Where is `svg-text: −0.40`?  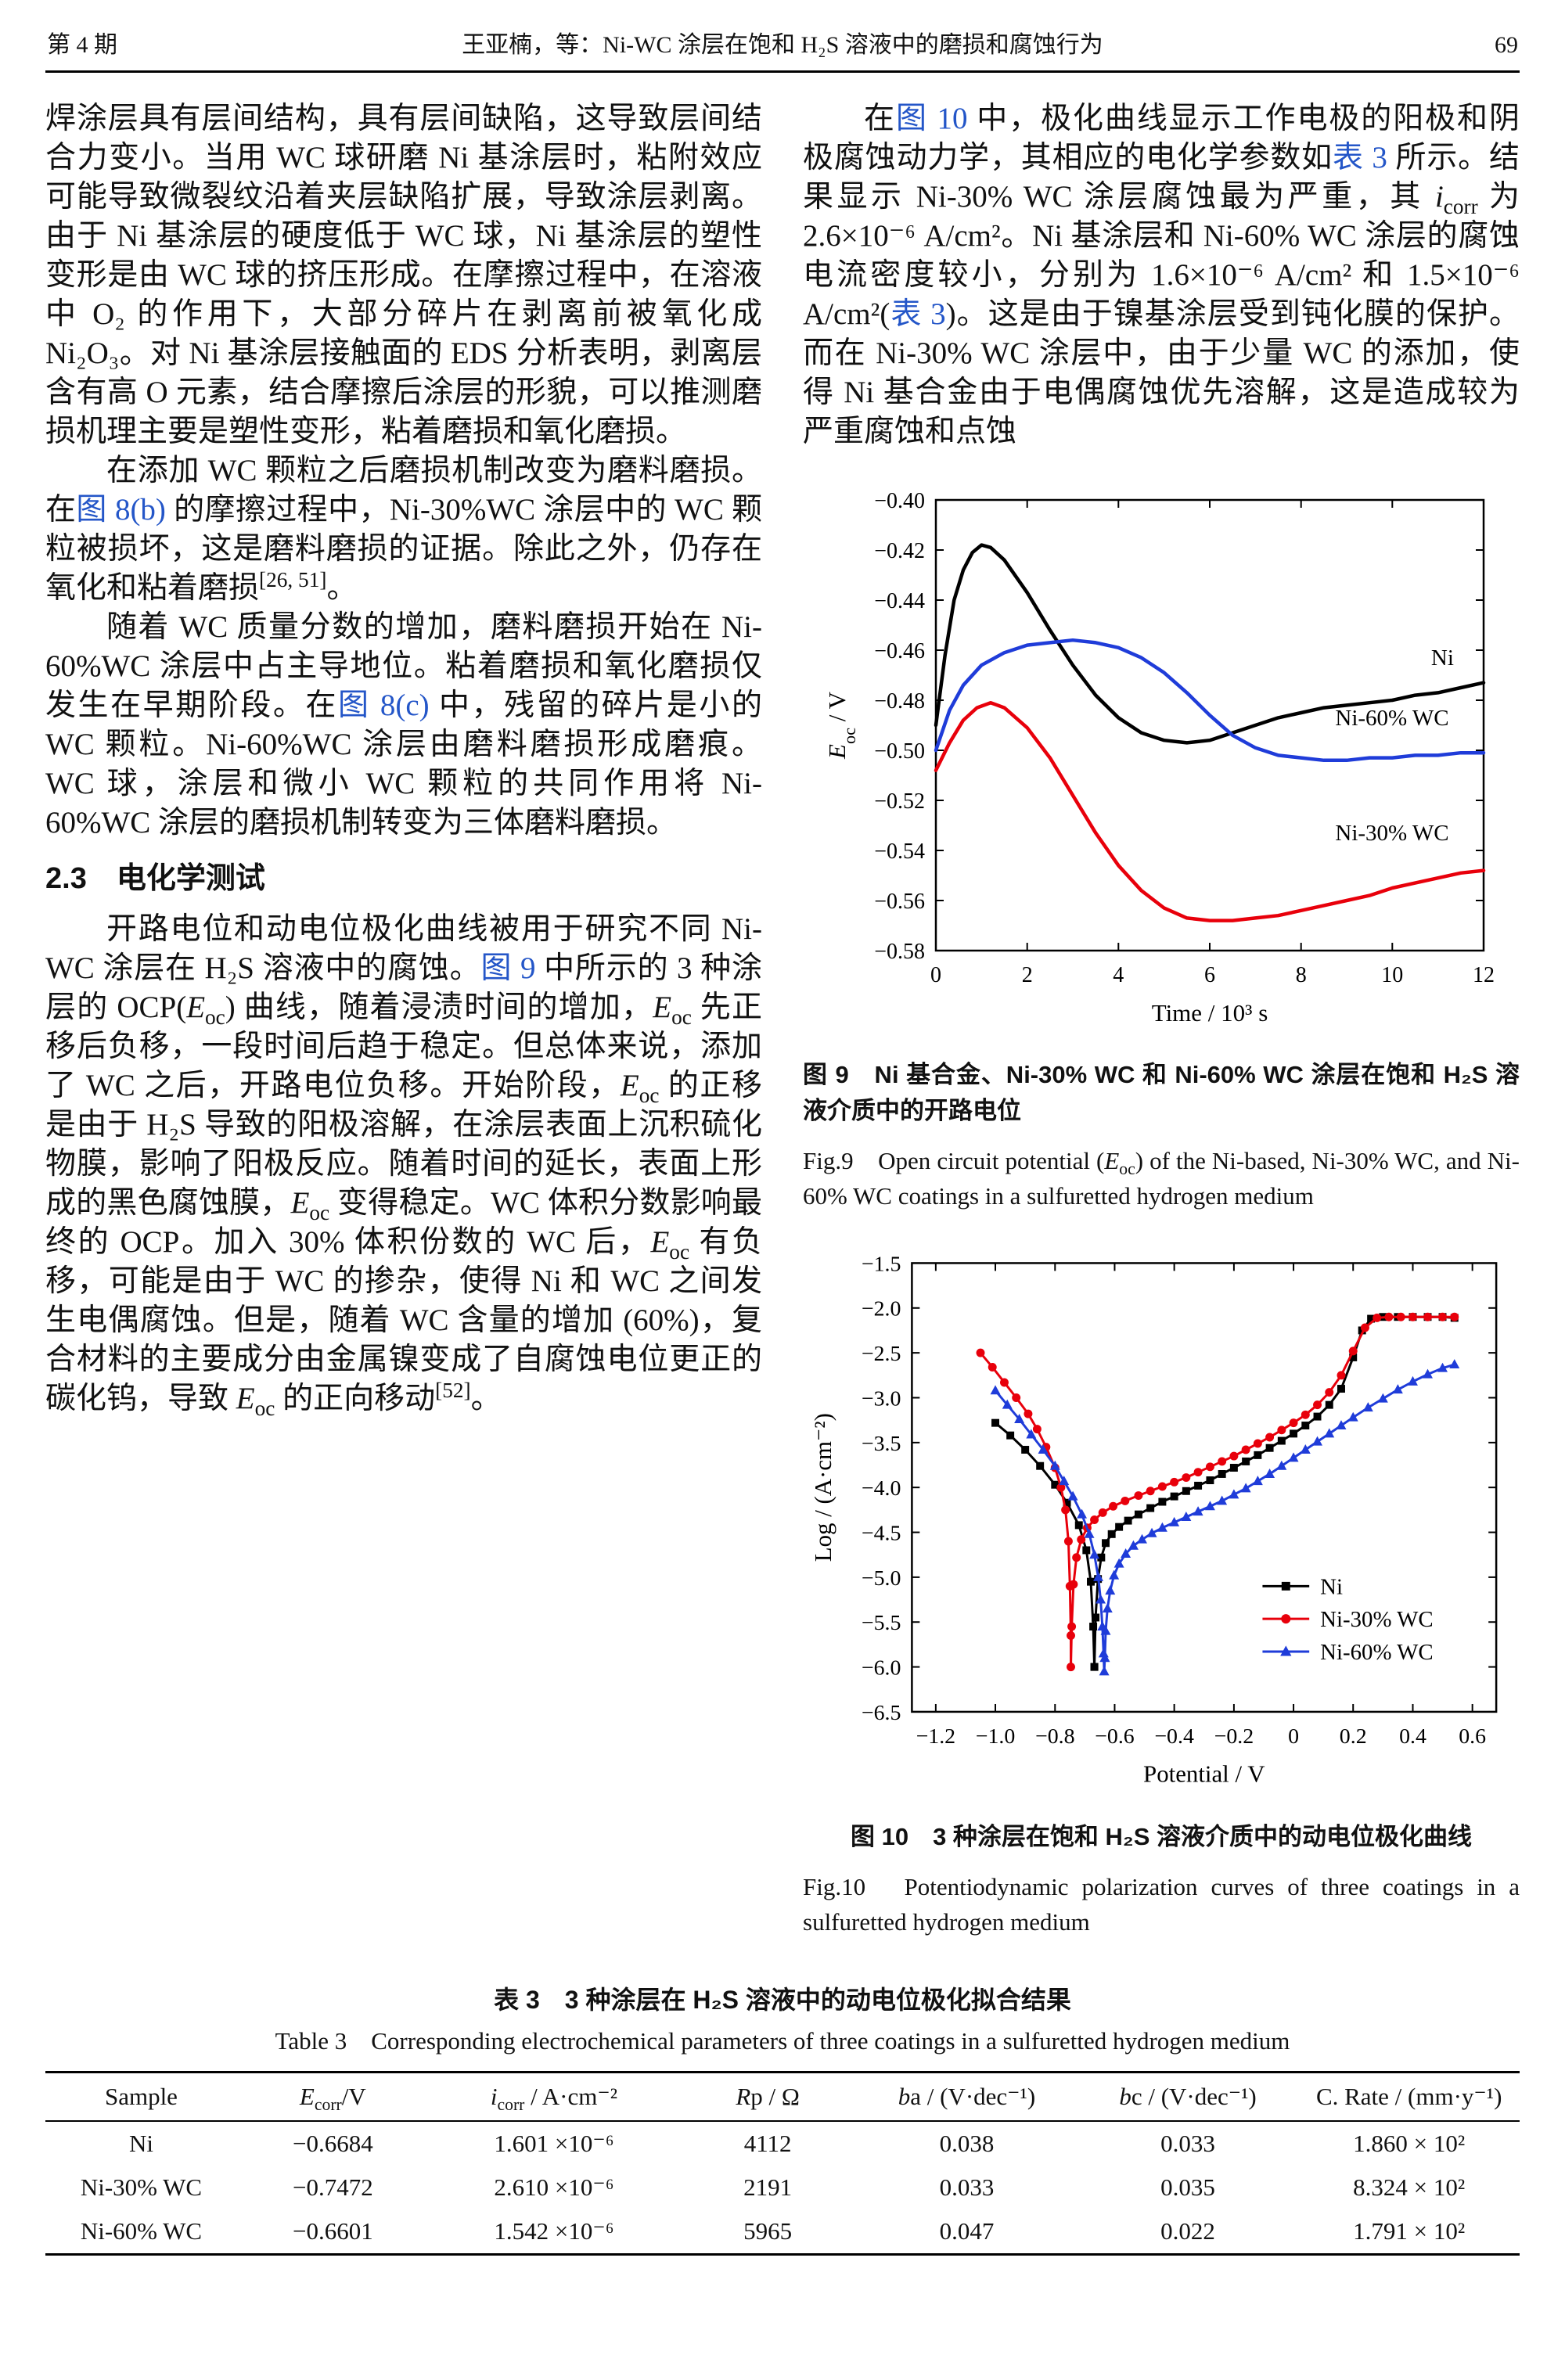 svg-text: −0.40 is located at coordinates (899, 501).